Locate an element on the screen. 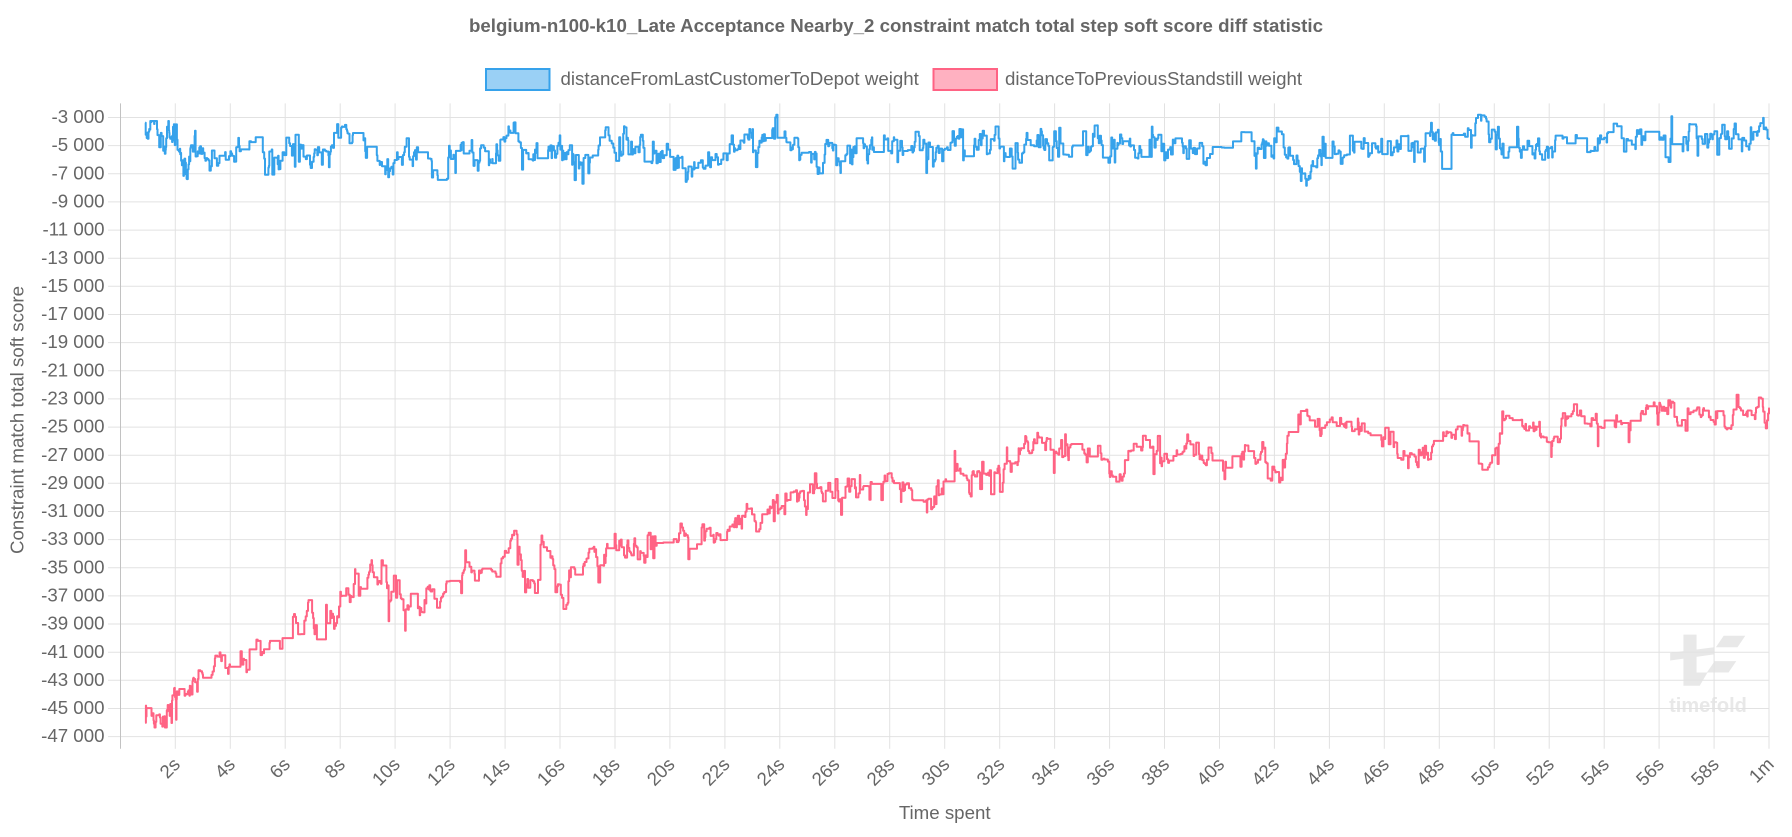 Image resolution: width=1792 pixels, height=837 pixels. svg-text: -9 000 is located at coordinates (78, 201).